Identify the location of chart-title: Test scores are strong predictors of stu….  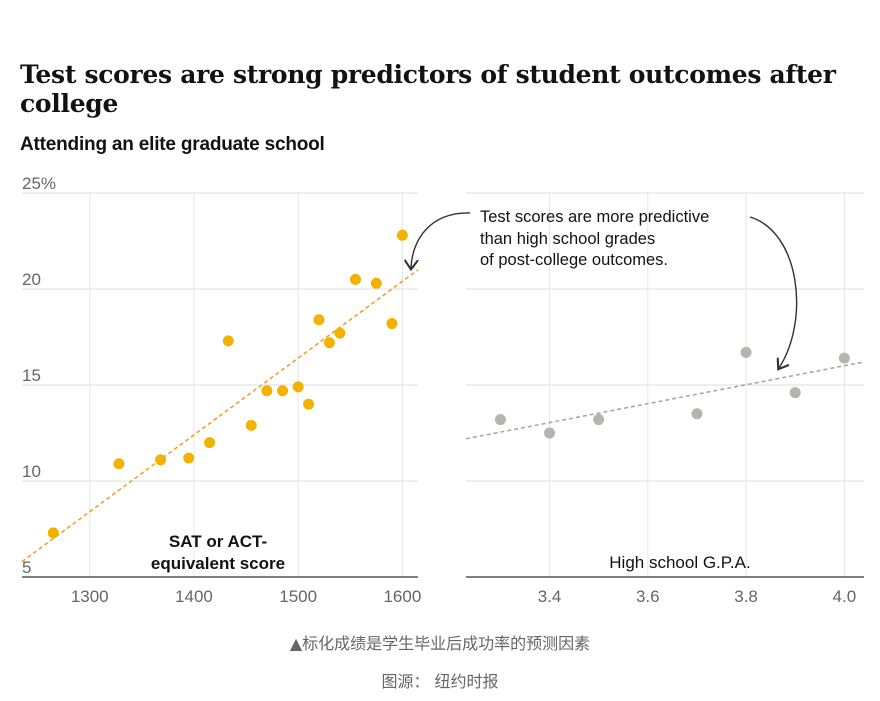
(428, 89).